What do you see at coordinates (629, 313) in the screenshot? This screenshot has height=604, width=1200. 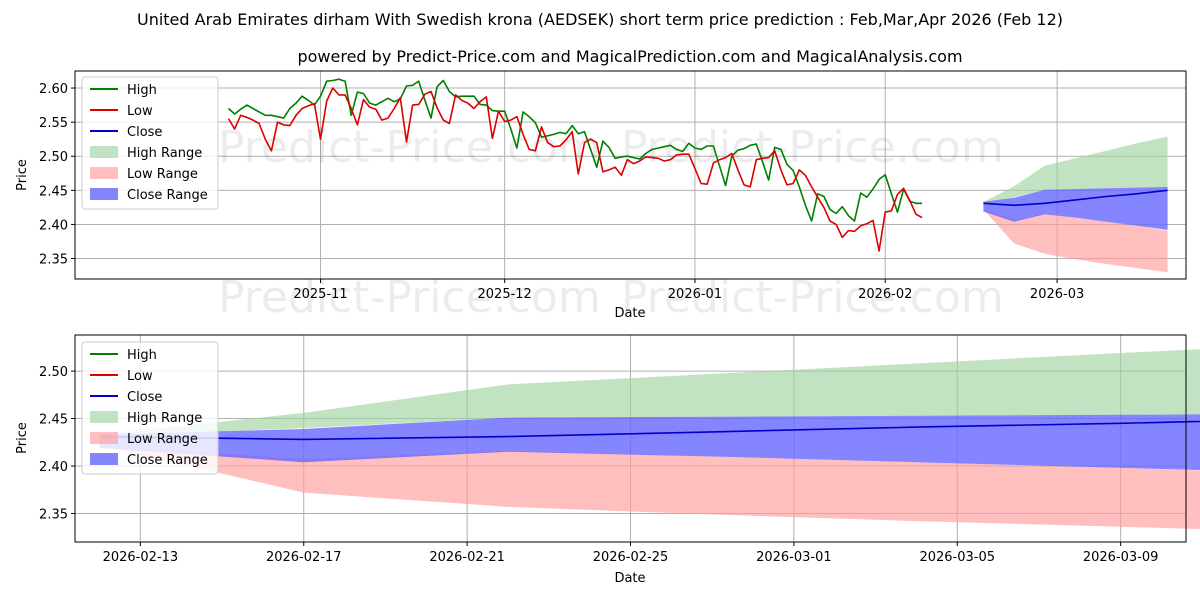 I see `top-x-axis-label: Date` at bounding box center [629, 313].